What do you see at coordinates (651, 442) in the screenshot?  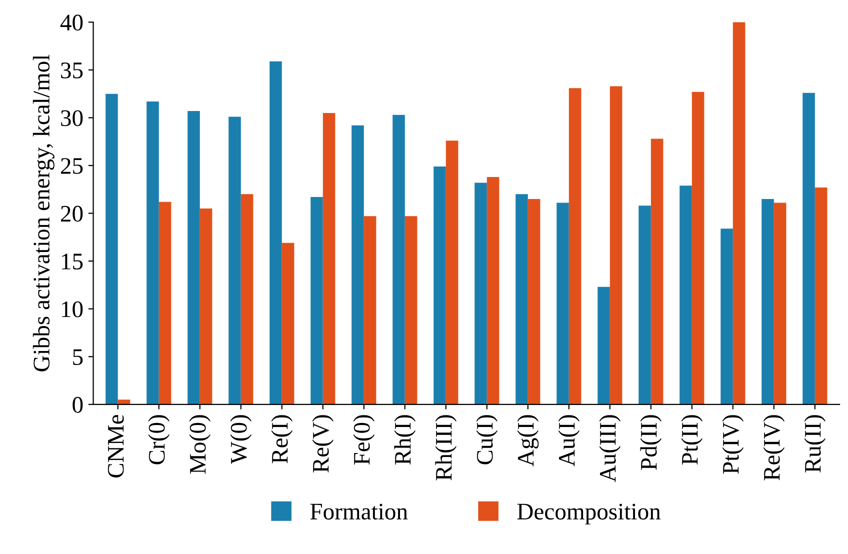 I see `x-tick-label: Pd(II)` at bounding box center [651, 442].